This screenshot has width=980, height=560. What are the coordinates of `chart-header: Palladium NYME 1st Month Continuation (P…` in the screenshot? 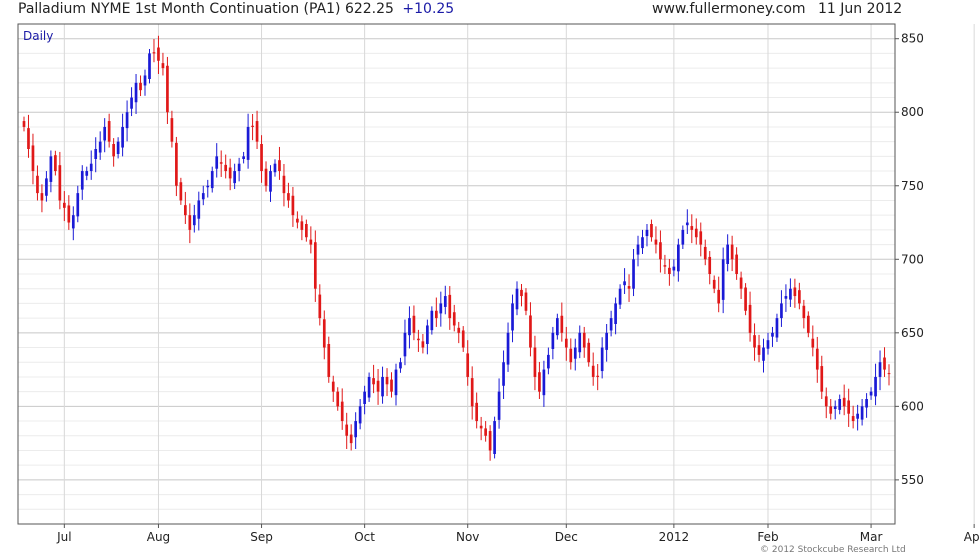 It's located at (490, 10).